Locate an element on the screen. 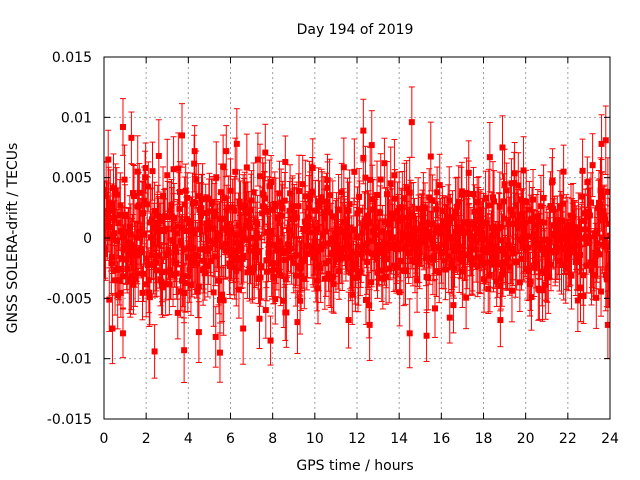 The image size is (640, 480). y-tick-label: 0.005 is located at coordinates (72, 179).